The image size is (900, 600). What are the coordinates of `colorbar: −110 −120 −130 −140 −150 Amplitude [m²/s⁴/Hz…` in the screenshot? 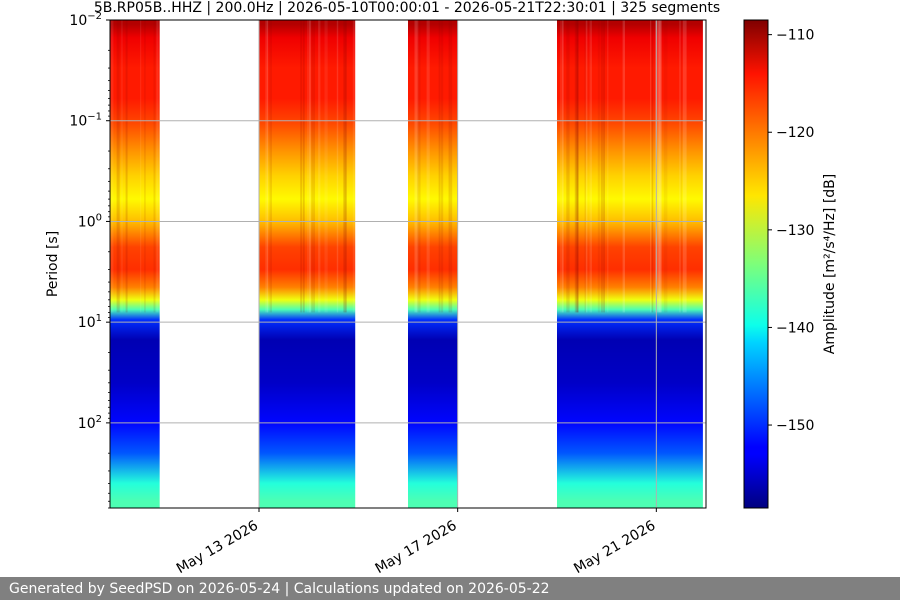 It's located at (790, 264).